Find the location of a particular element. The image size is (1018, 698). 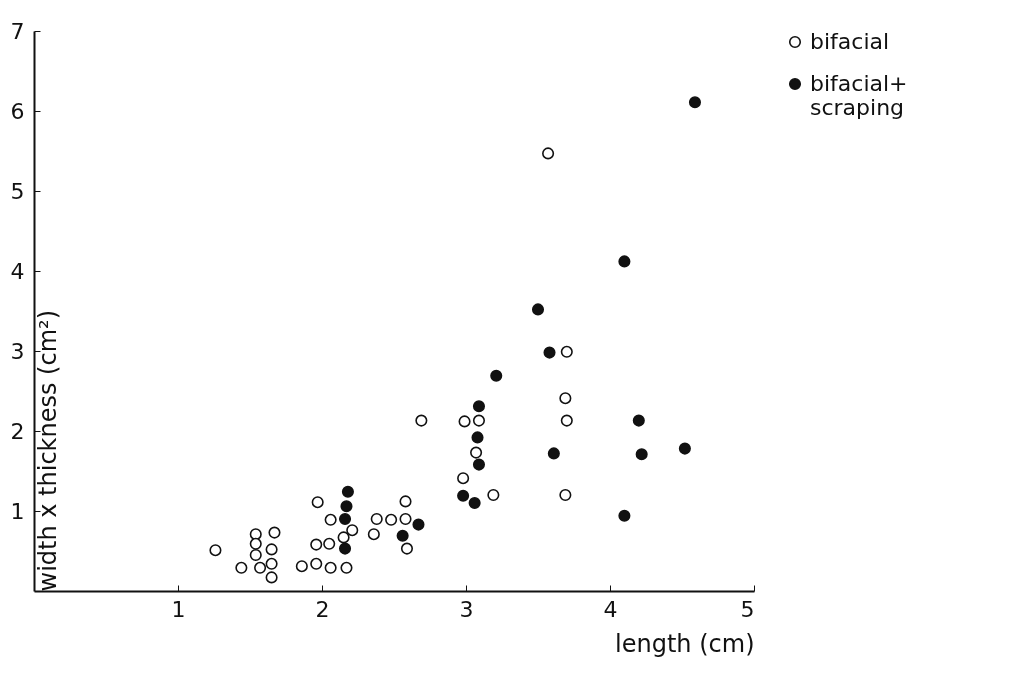

x-tick-label: 4 is located at coordinates (610, 609).